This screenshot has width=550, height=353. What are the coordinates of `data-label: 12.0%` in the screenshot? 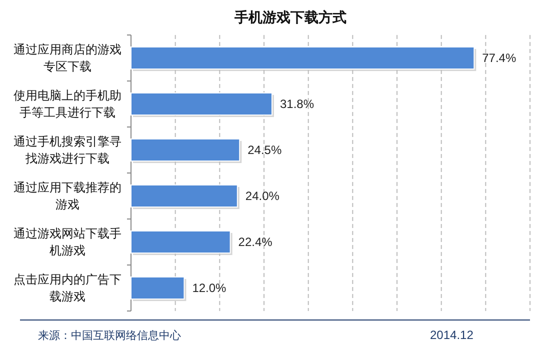 It's located at (209, 288).